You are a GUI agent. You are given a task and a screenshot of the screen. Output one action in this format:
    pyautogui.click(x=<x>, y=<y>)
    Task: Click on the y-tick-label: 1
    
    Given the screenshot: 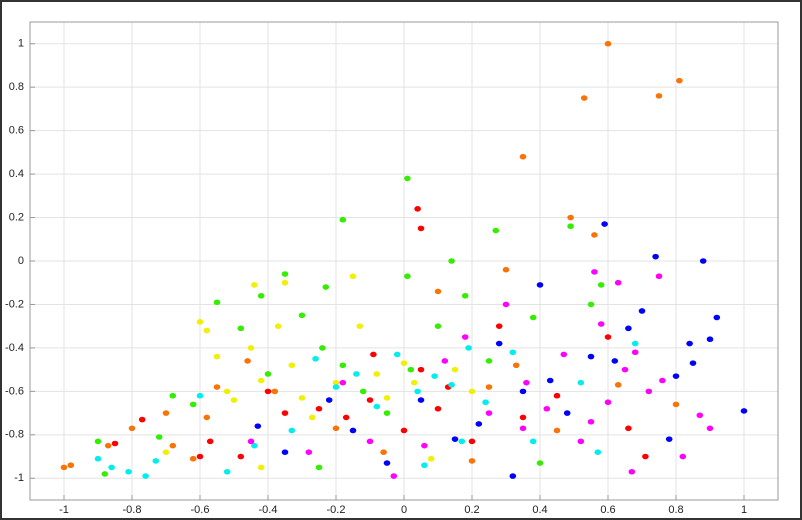 What is the action you would take?
    pyautogui.click(x=21, y=44)
    